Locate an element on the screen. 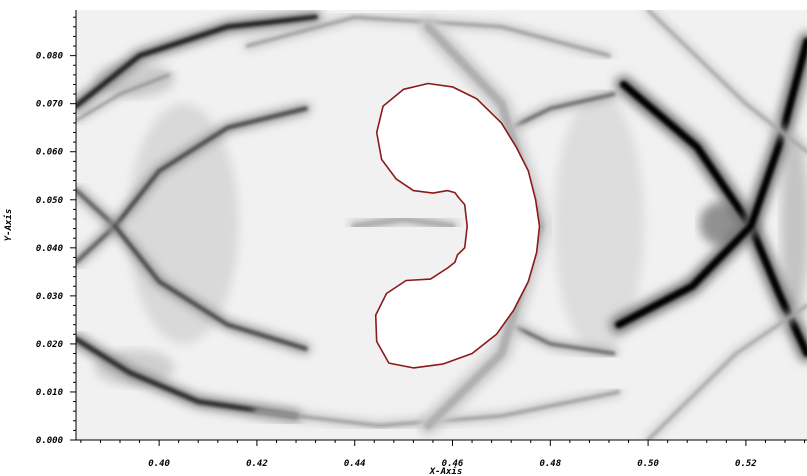 Image resolution: width=807 pixels, height=476 pixels. x-tick-label: 0.50 is located at coordinates (648, 464).